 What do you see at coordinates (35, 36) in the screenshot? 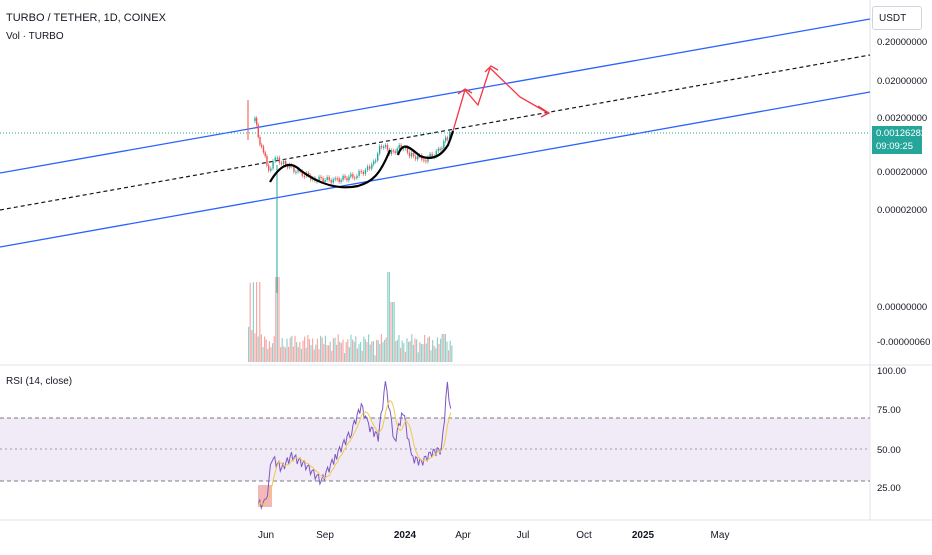
I see `volume-indicator-label: Vol · TURBO` at bounding box center [35, 36].